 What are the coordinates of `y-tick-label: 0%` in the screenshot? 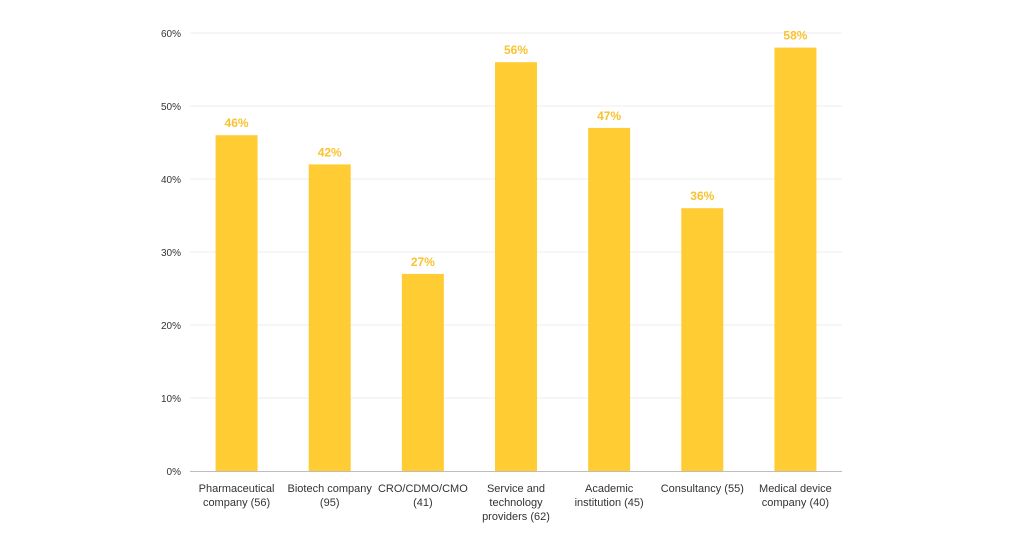 It's located at (174, 472).